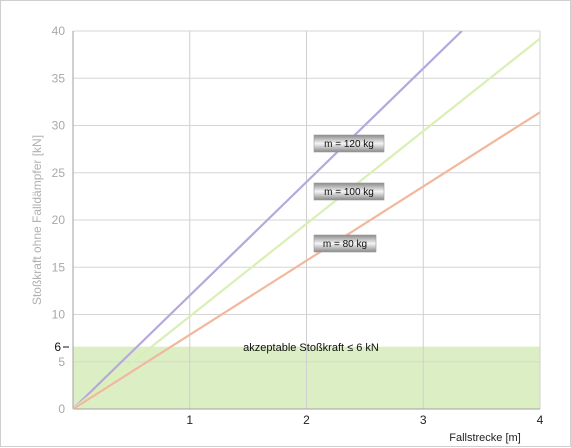  I want to click on y-tick-label: 10, so click(59, 315).